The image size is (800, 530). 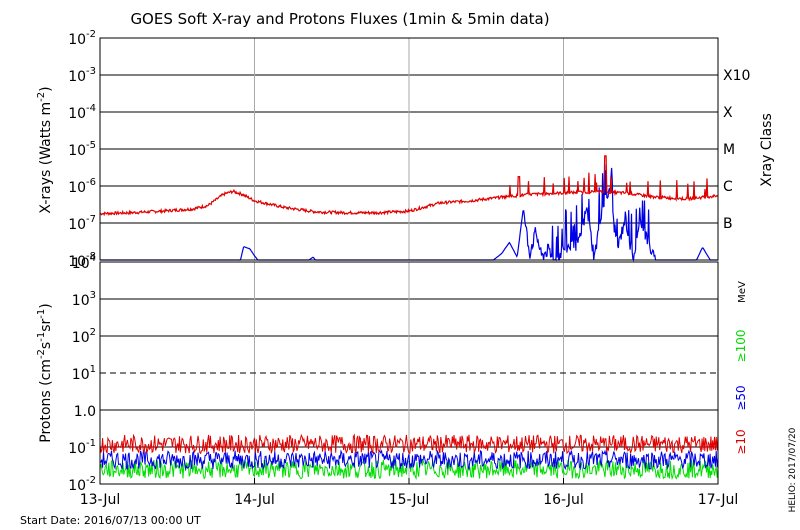 What do you see at coordinates (793, 469) in the screenshot?
I see `credit-label: HELIO: 2017/07/20` at bounding box center [793, 469].